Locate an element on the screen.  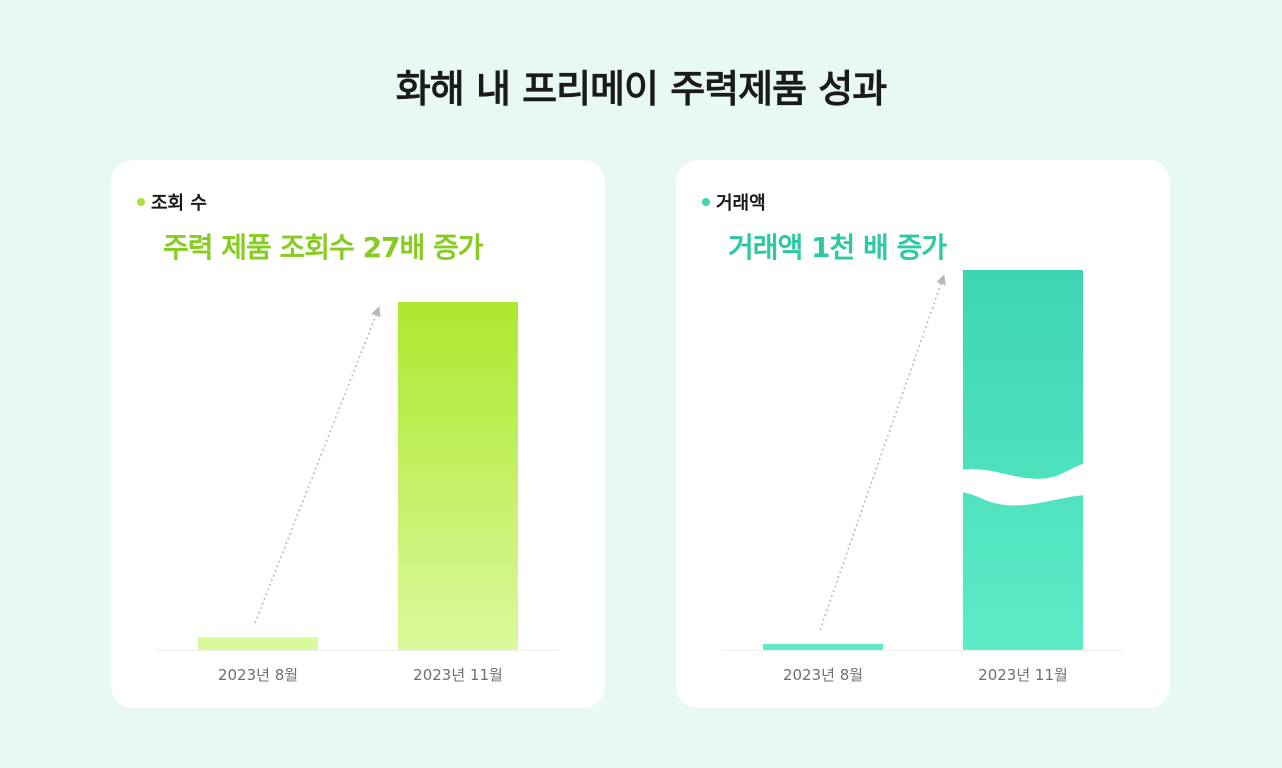
page-title: 화해 내 프리메이 주력제품 성과 is located at coordinates (641, 89).